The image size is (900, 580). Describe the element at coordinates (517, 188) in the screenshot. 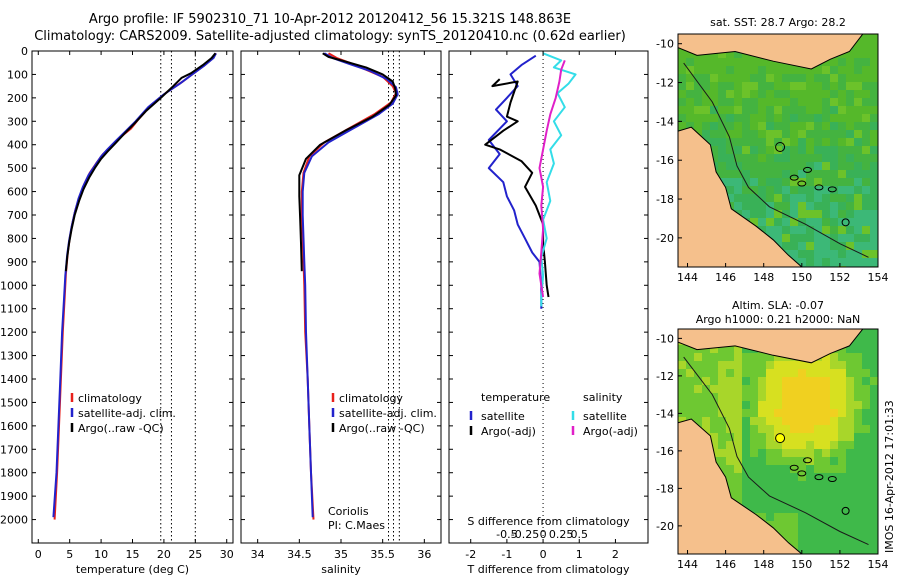

I see `series-line-temperature-argo-adj-` at that location.